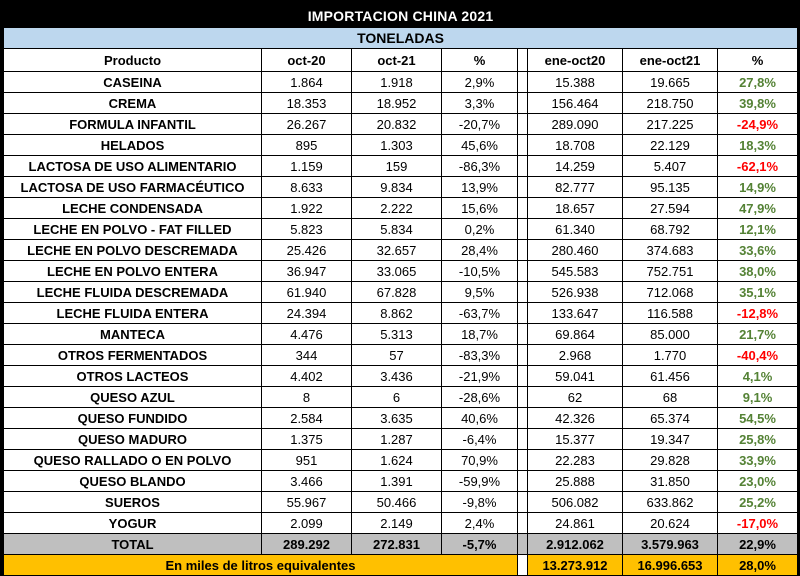  Describe the element at coordinates (401, 523) in the screenshot. I see `table-row: YOGUR 2.099 2.149 2,4% 24.861 20.624 -17,0%` at that location.